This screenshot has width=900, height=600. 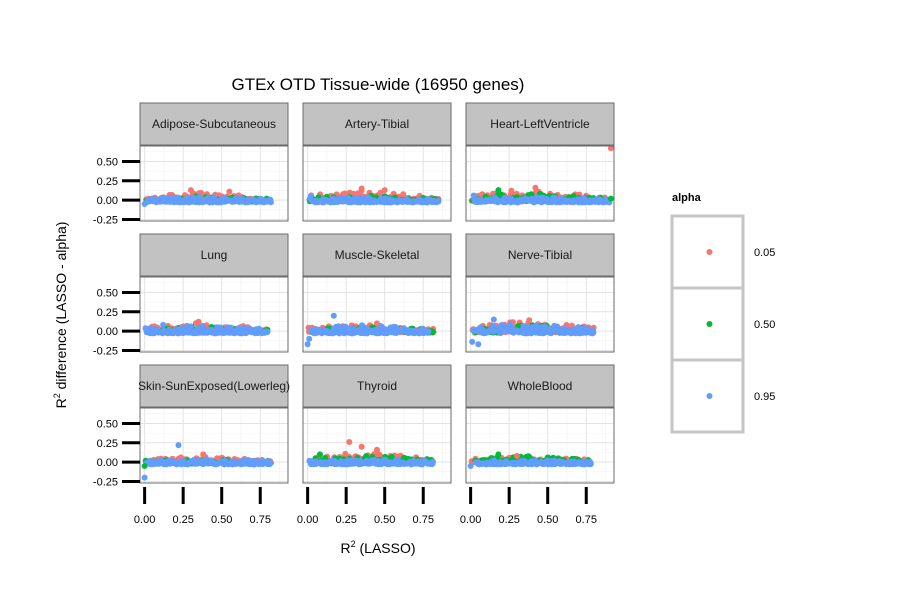 I want to click on facet-strip-label: Muscle-Skeletal, so click(x=377, y=255).